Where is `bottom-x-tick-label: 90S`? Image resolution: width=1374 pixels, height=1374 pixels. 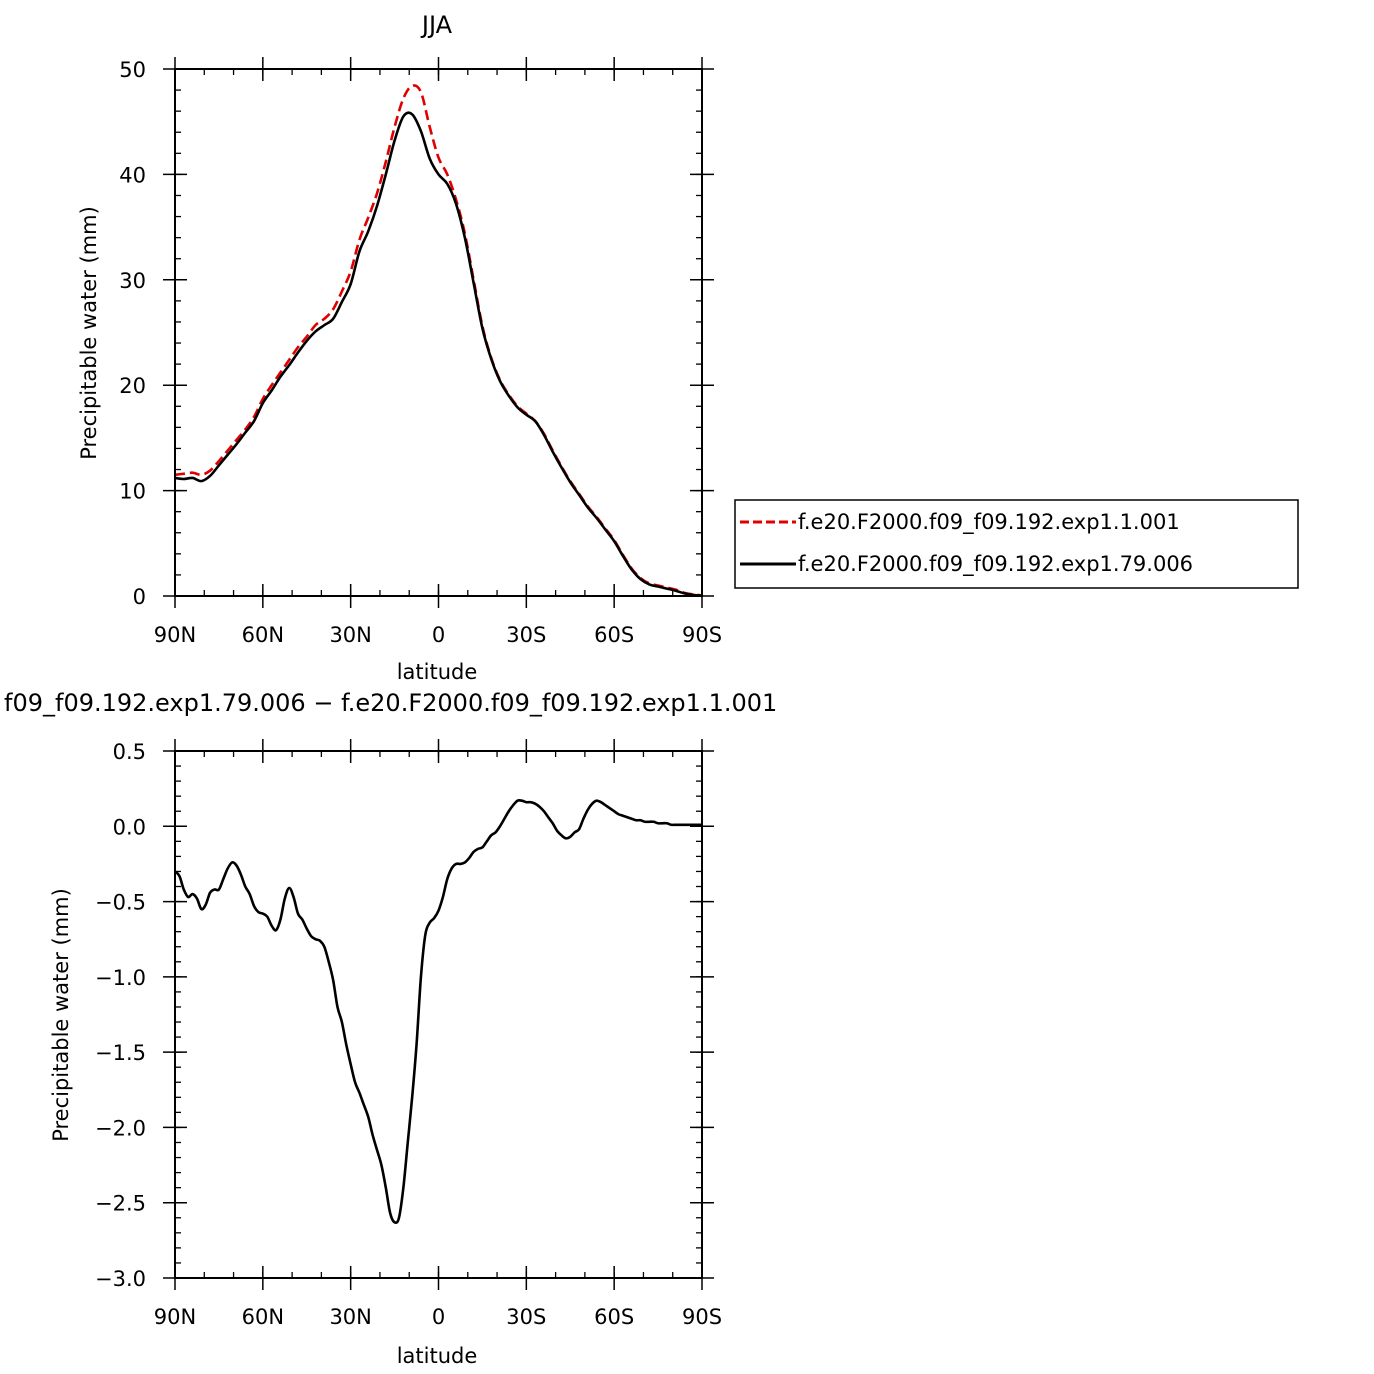
bottom-x-tick-label: 90S is located at coordinates (702, 1317).